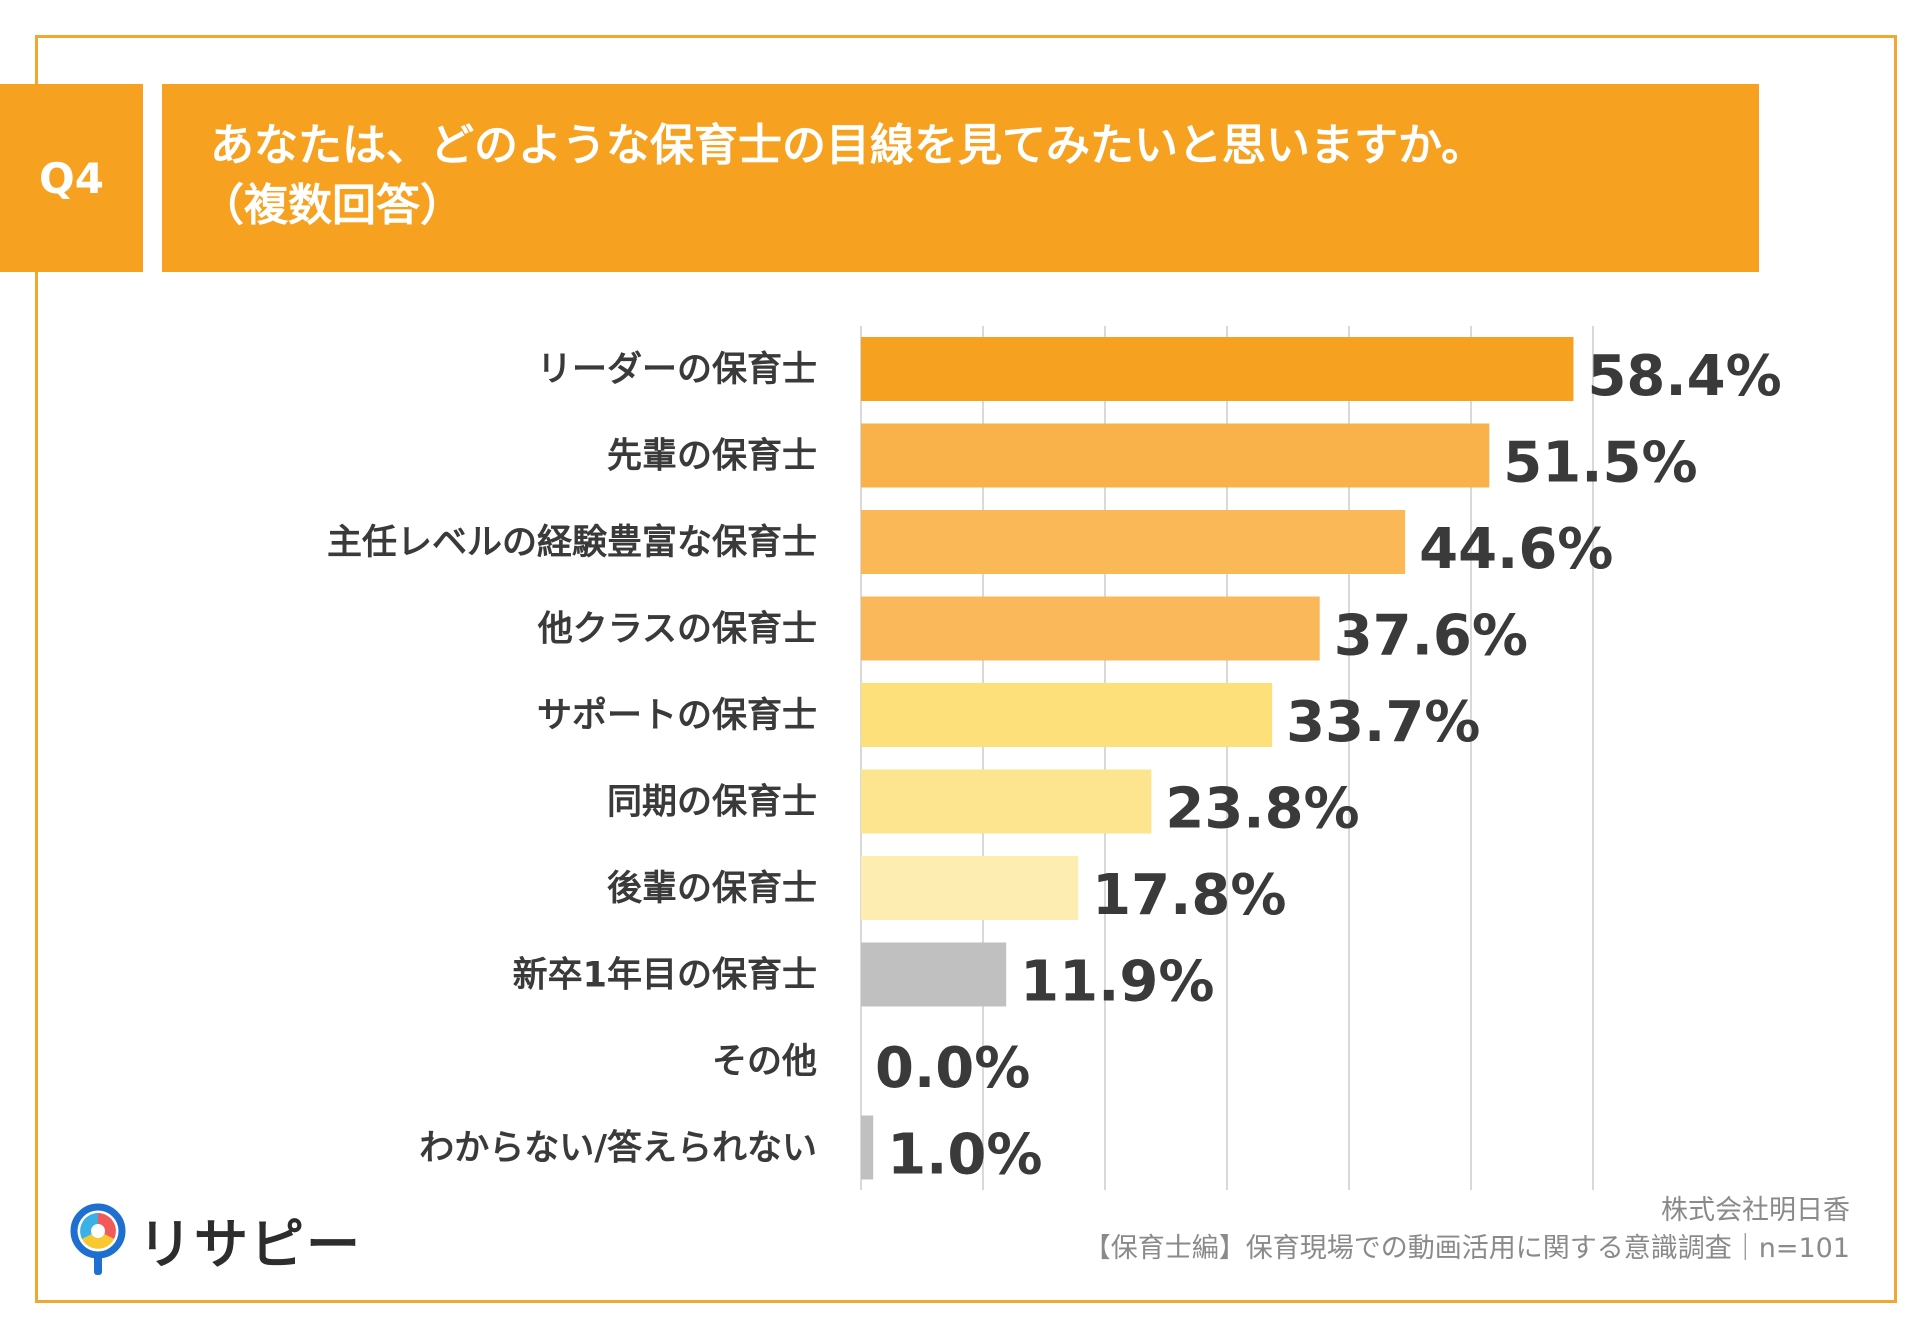  Describe the element at coordinates (960, 178) in the screenshot. I see `question-title-banner: あなたは、どのような保育士の目線を見てみたいと思いますか。 （複数回答）` at that location.